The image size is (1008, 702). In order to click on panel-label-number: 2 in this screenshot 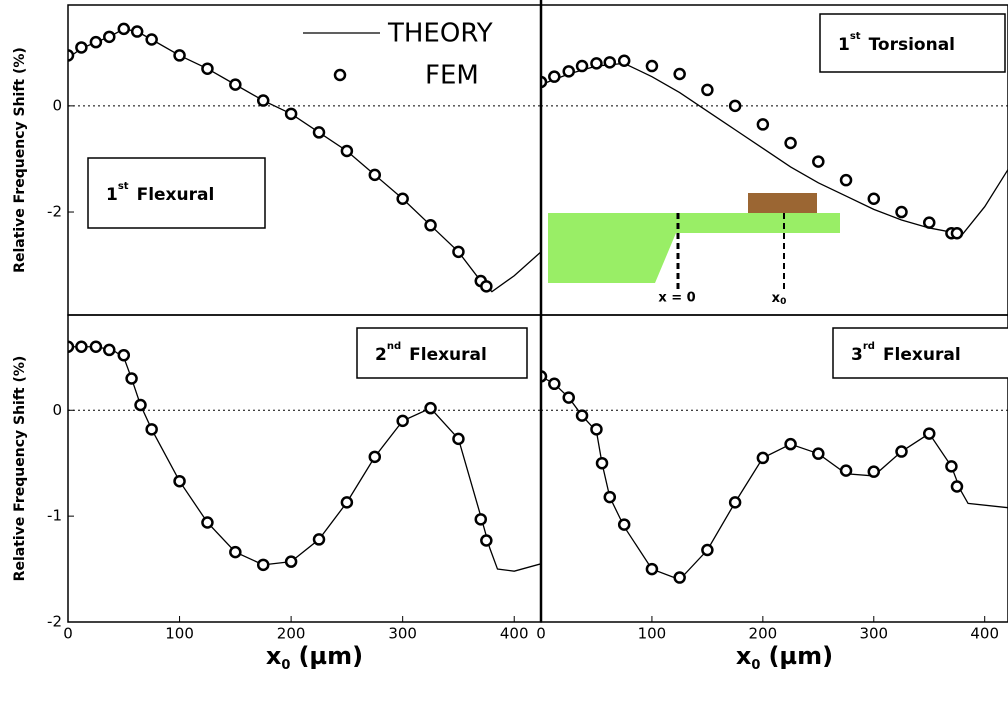, I will do `click(381, 355)`.